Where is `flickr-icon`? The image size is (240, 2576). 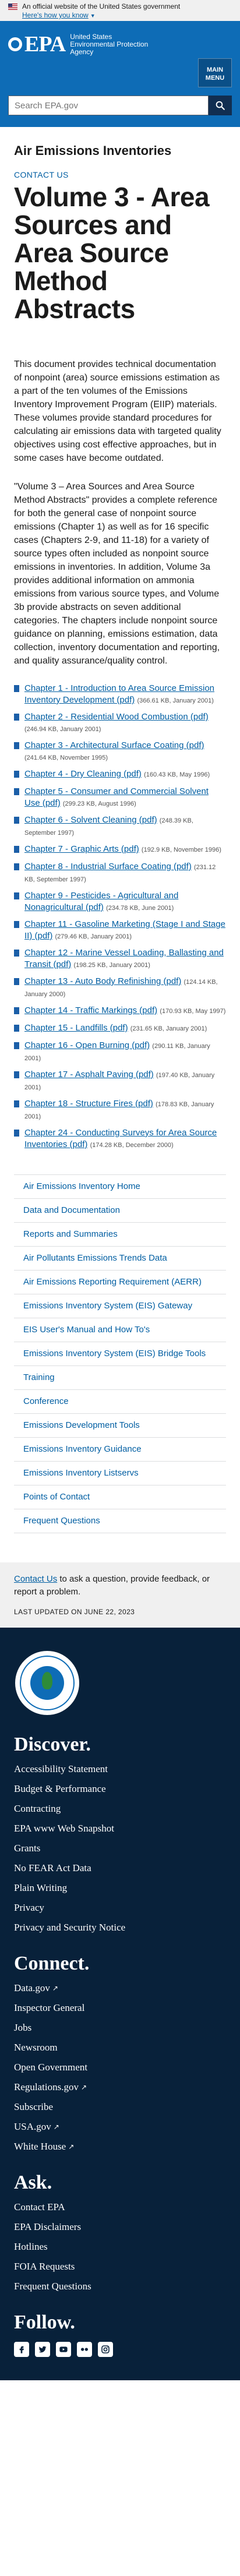
flickr-icon is located at coordinates (84, 2349).